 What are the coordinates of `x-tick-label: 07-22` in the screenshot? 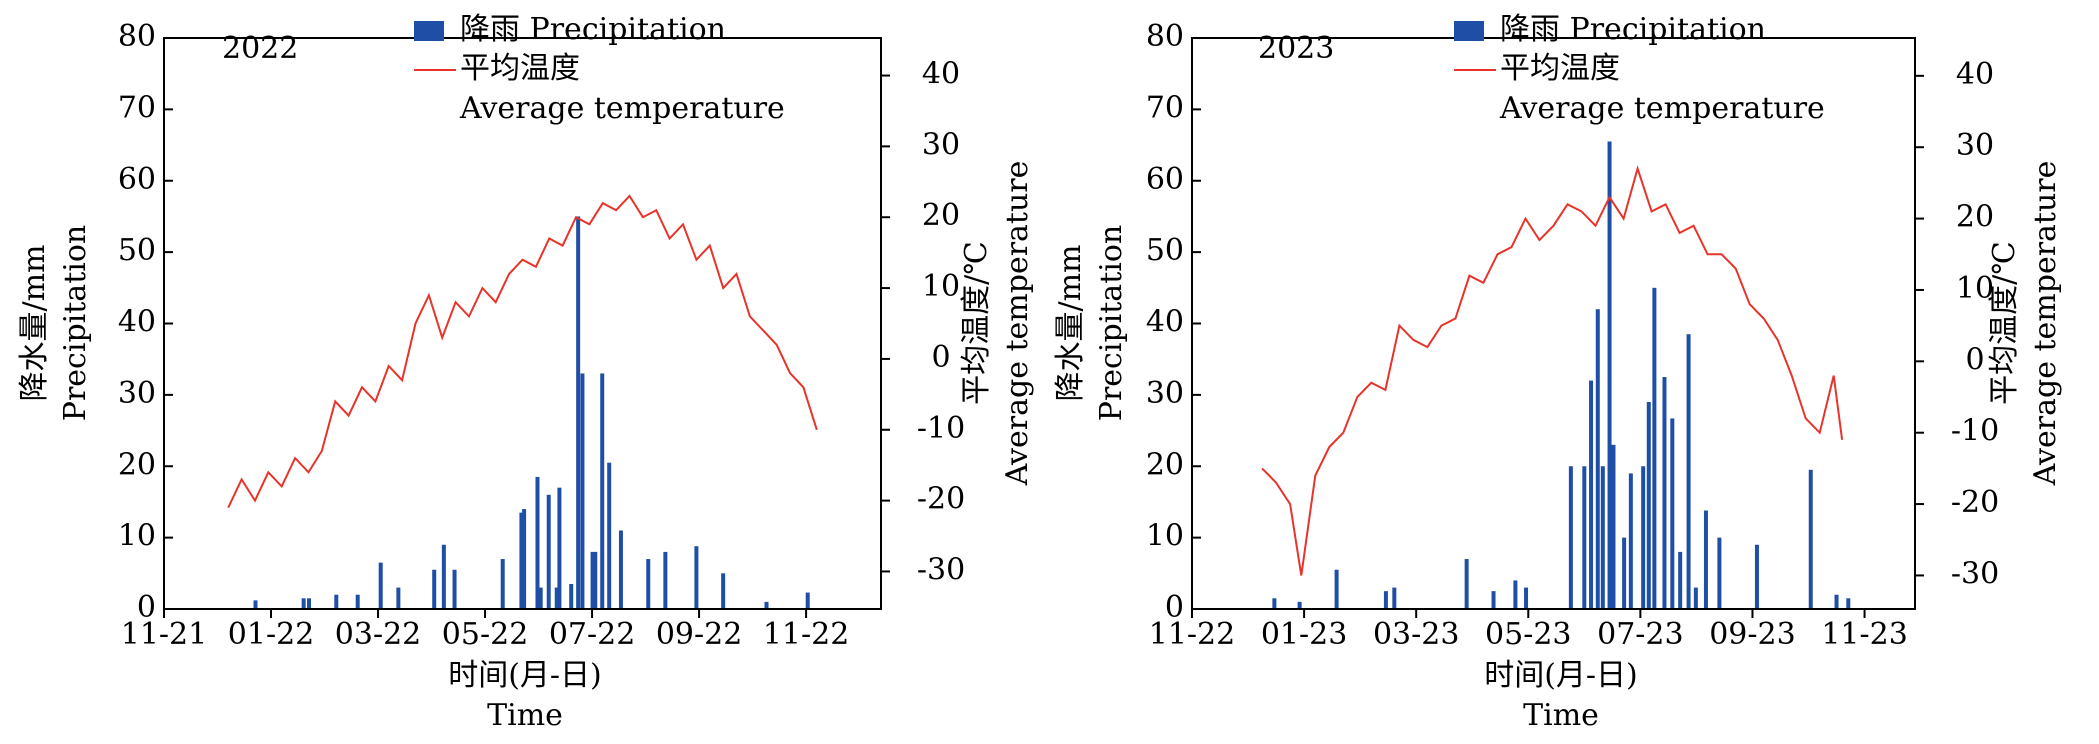 It's located at (592, 634).